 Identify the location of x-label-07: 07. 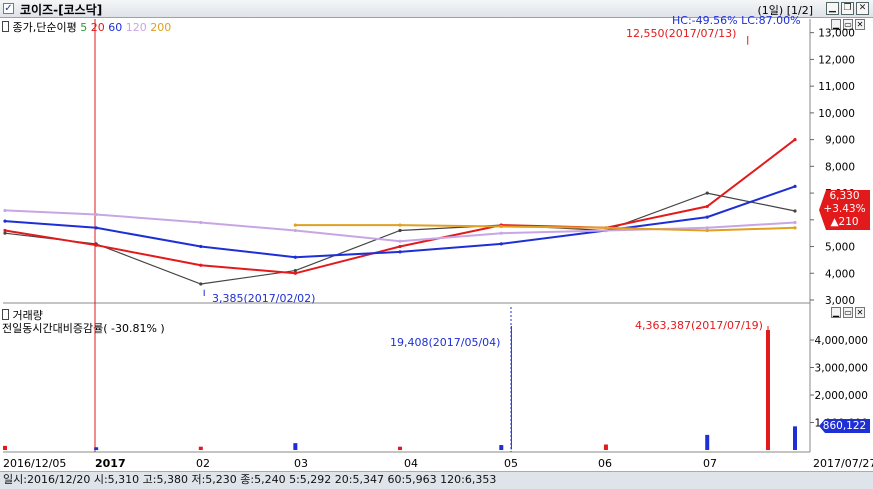
(710, 463).